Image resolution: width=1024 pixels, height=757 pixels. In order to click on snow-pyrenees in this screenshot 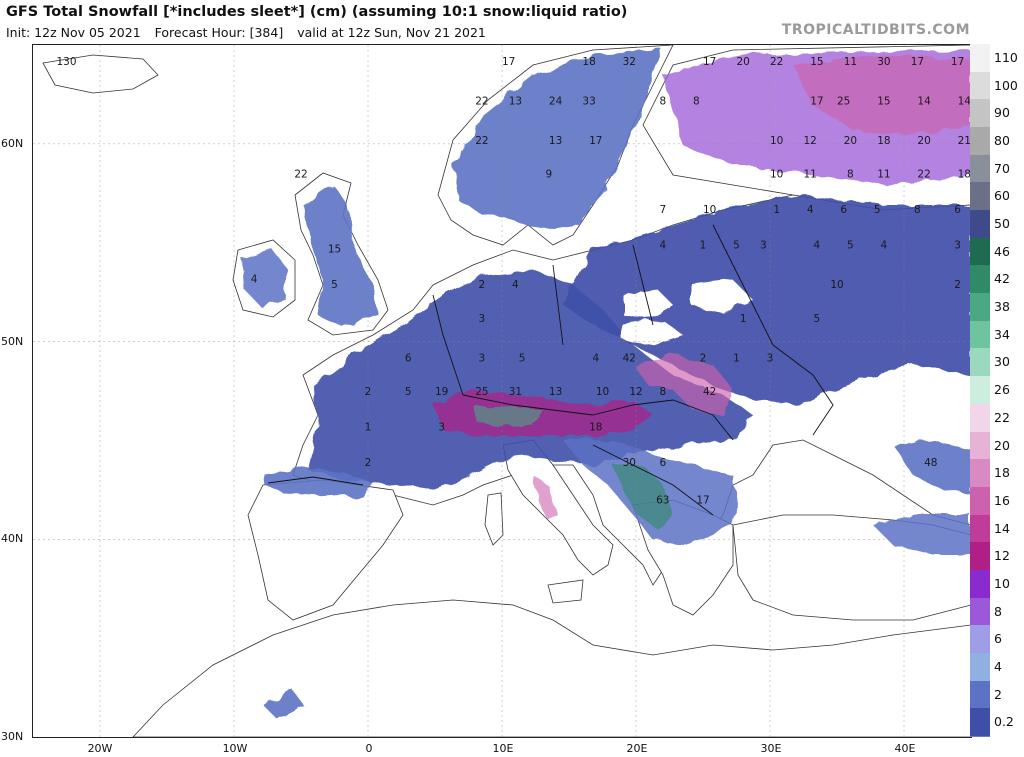, I will do `click(318, 482)`.